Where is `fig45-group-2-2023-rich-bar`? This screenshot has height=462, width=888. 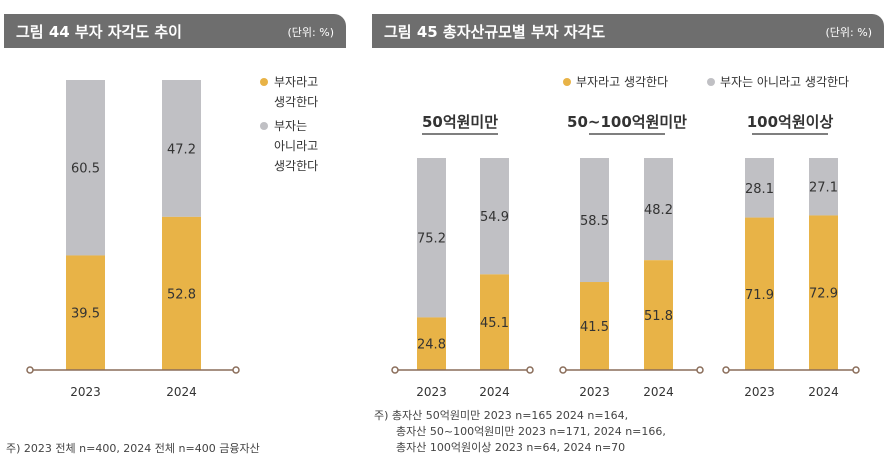 fig45-group-2-2023-rich-bar is located at coordinates (594, 326).